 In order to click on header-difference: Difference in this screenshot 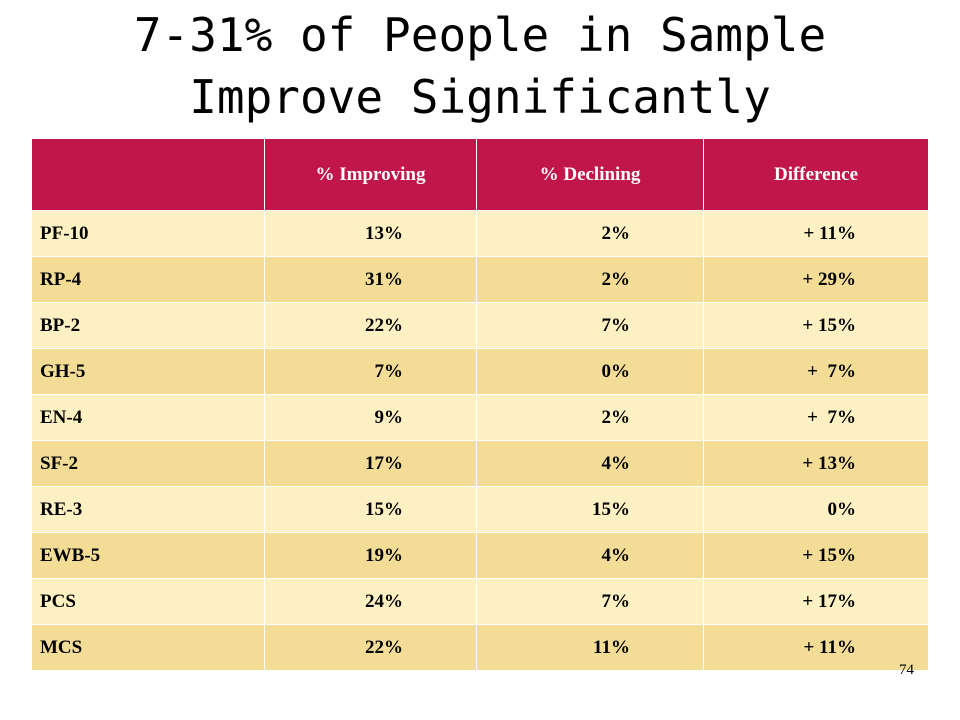, I will do `click(816, 174)`.